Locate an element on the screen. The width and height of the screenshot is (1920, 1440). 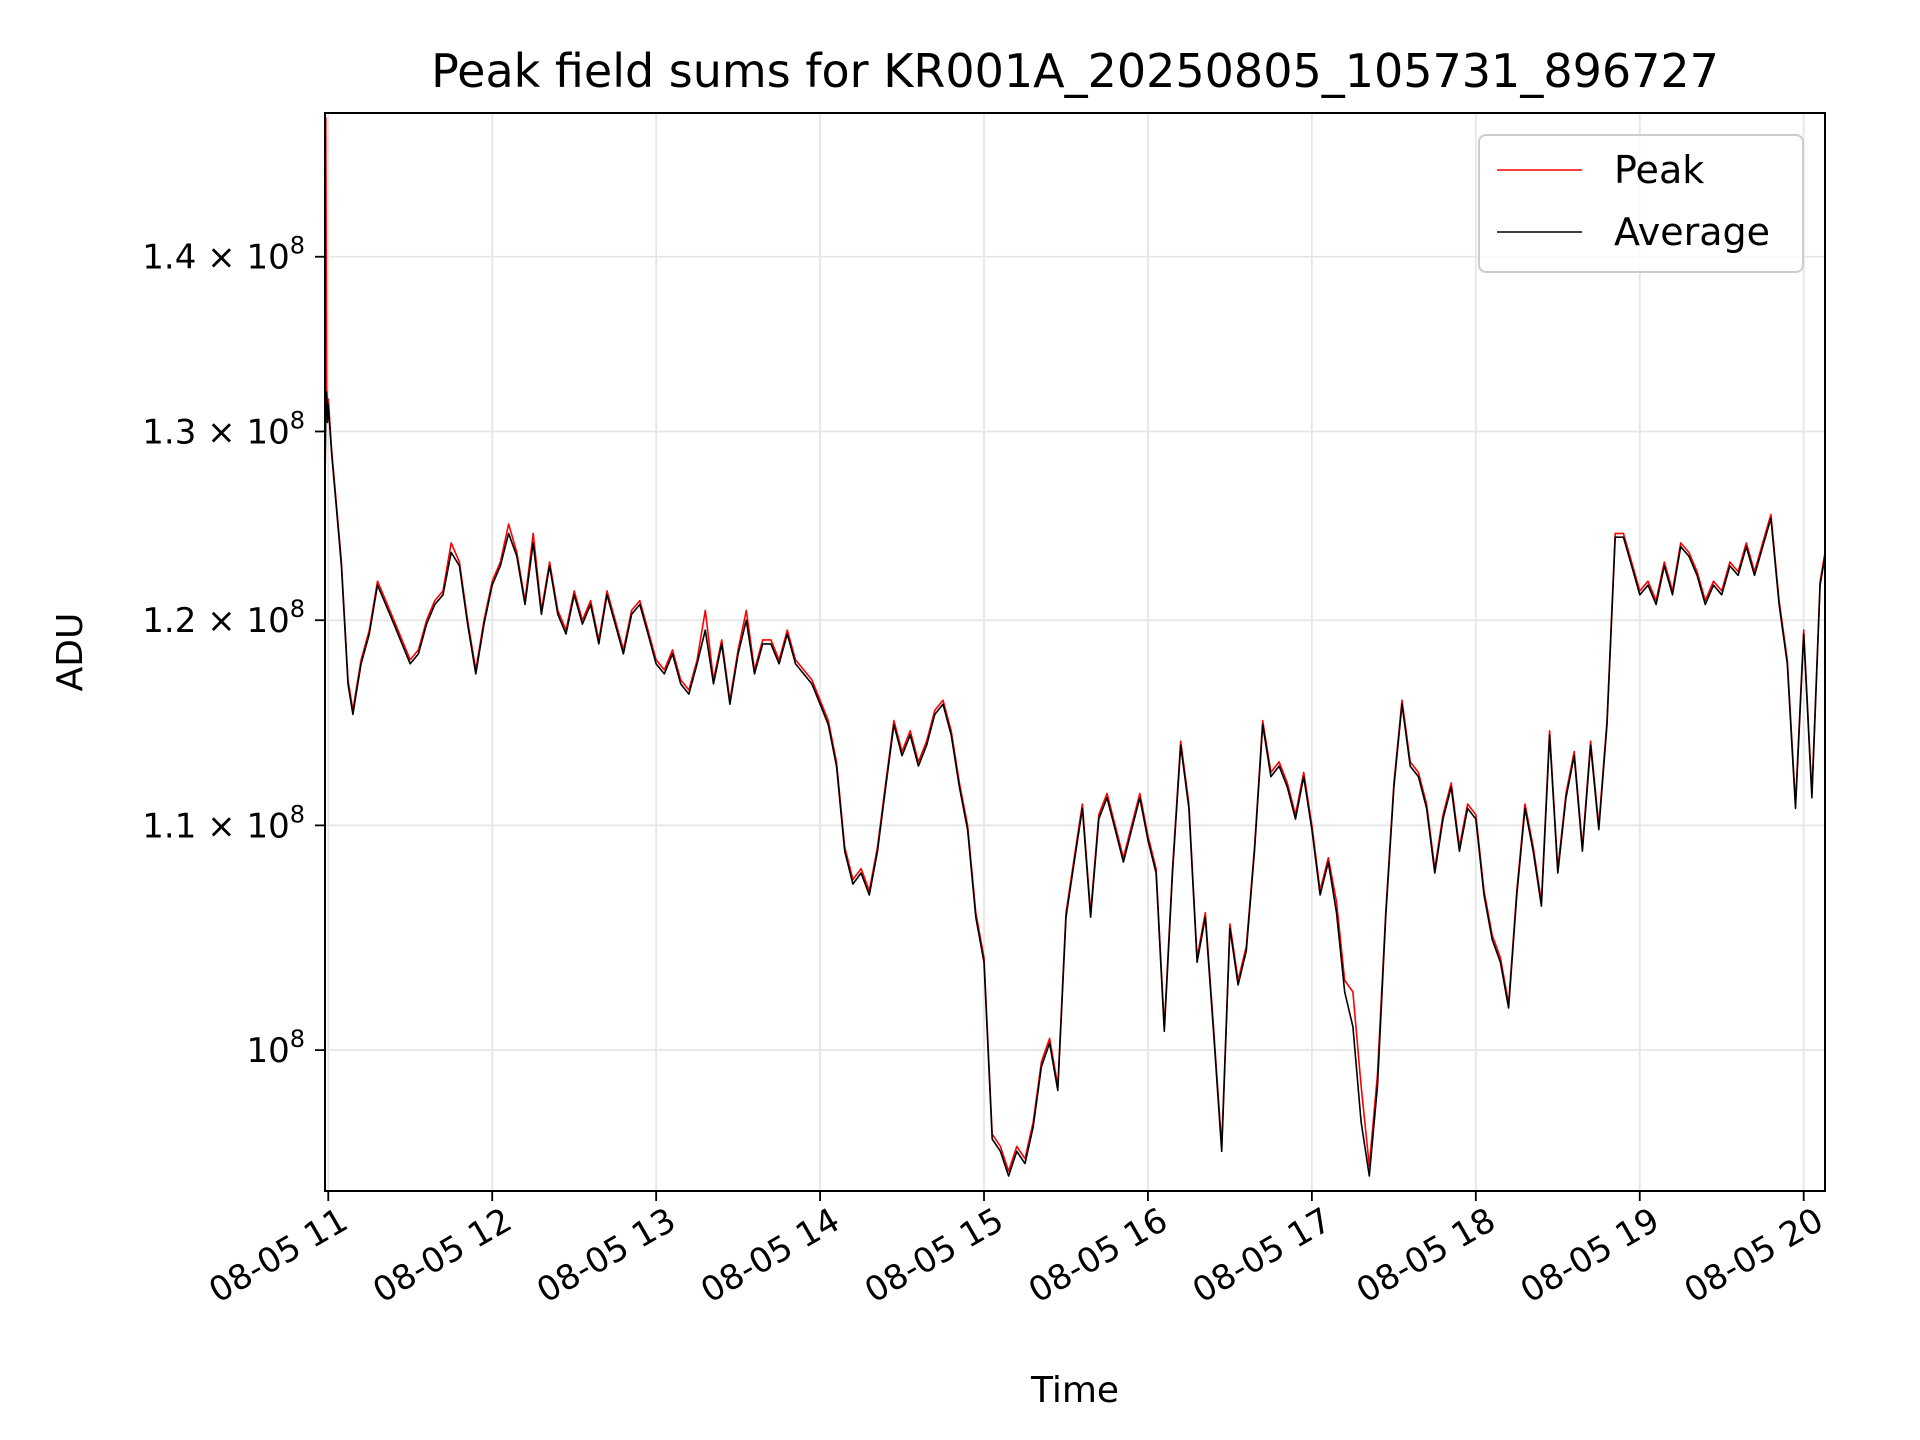
y-tick-label: 108 is located at coordinates (275, 1048).